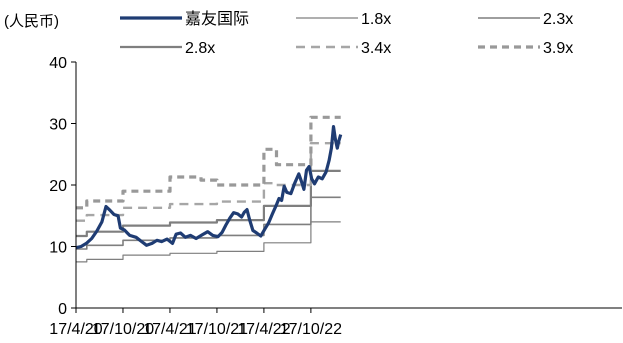  Describe the element at coordinates (58, 186) in the screenshot. I see `y-tick-label: 20` at that location.